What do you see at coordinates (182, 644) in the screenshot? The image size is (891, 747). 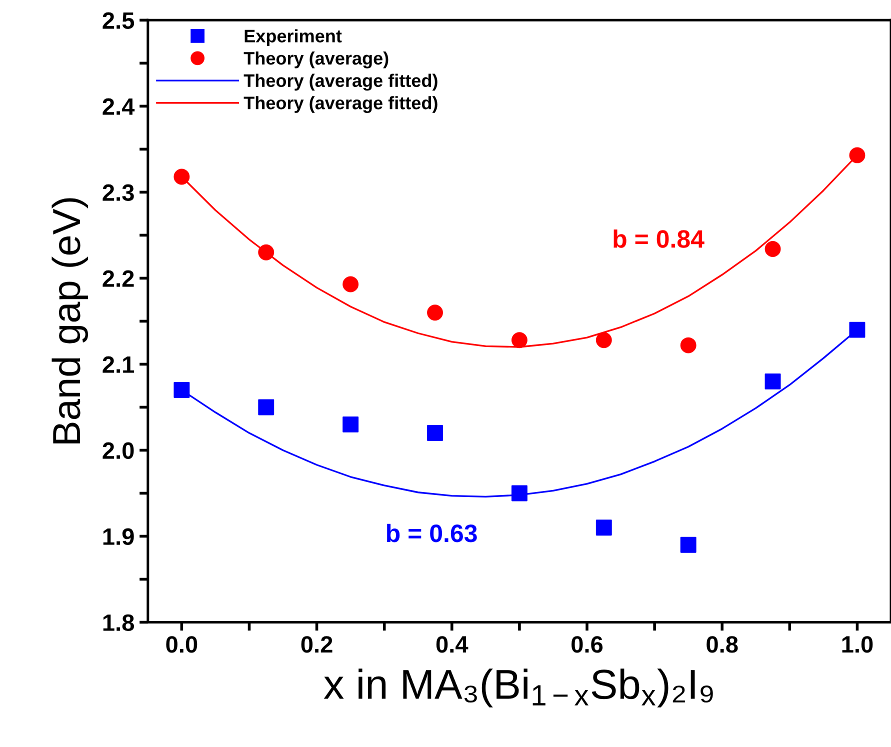 I see `x-tick-label: 0.0` at bounding box center [182, 644].